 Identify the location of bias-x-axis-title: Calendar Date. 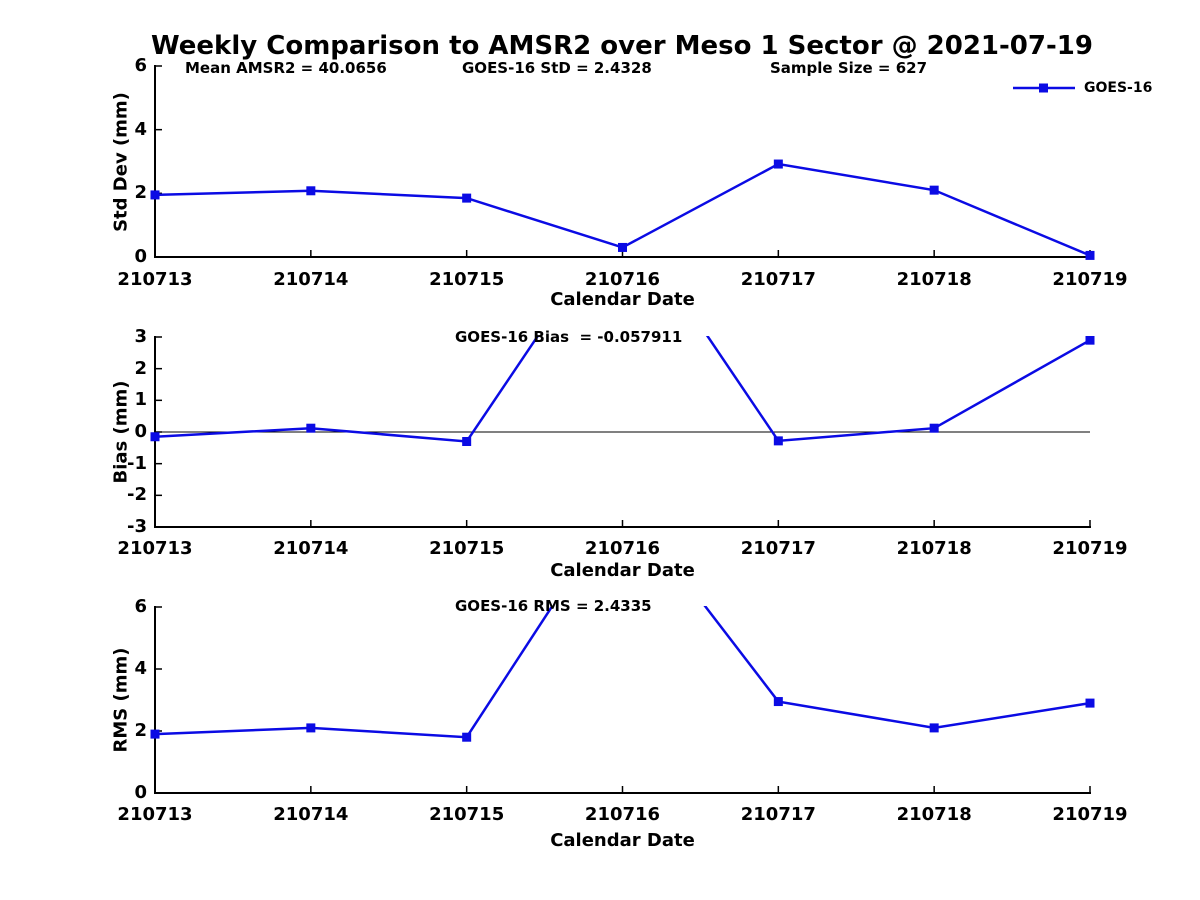
(622, 570).